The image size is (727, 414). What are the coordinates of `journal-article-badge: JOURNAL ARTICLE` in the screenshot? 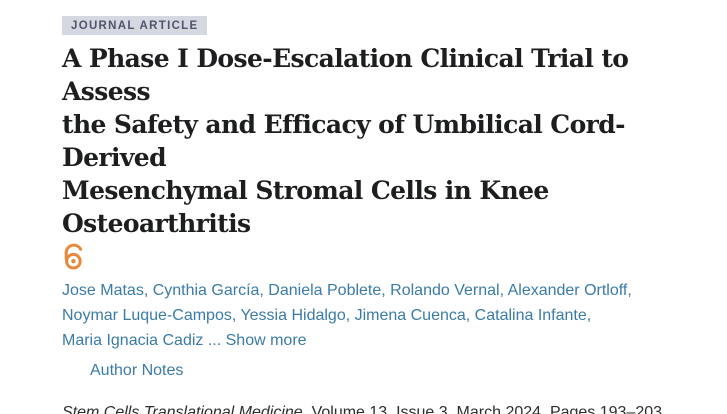 It's located at (135, 25).